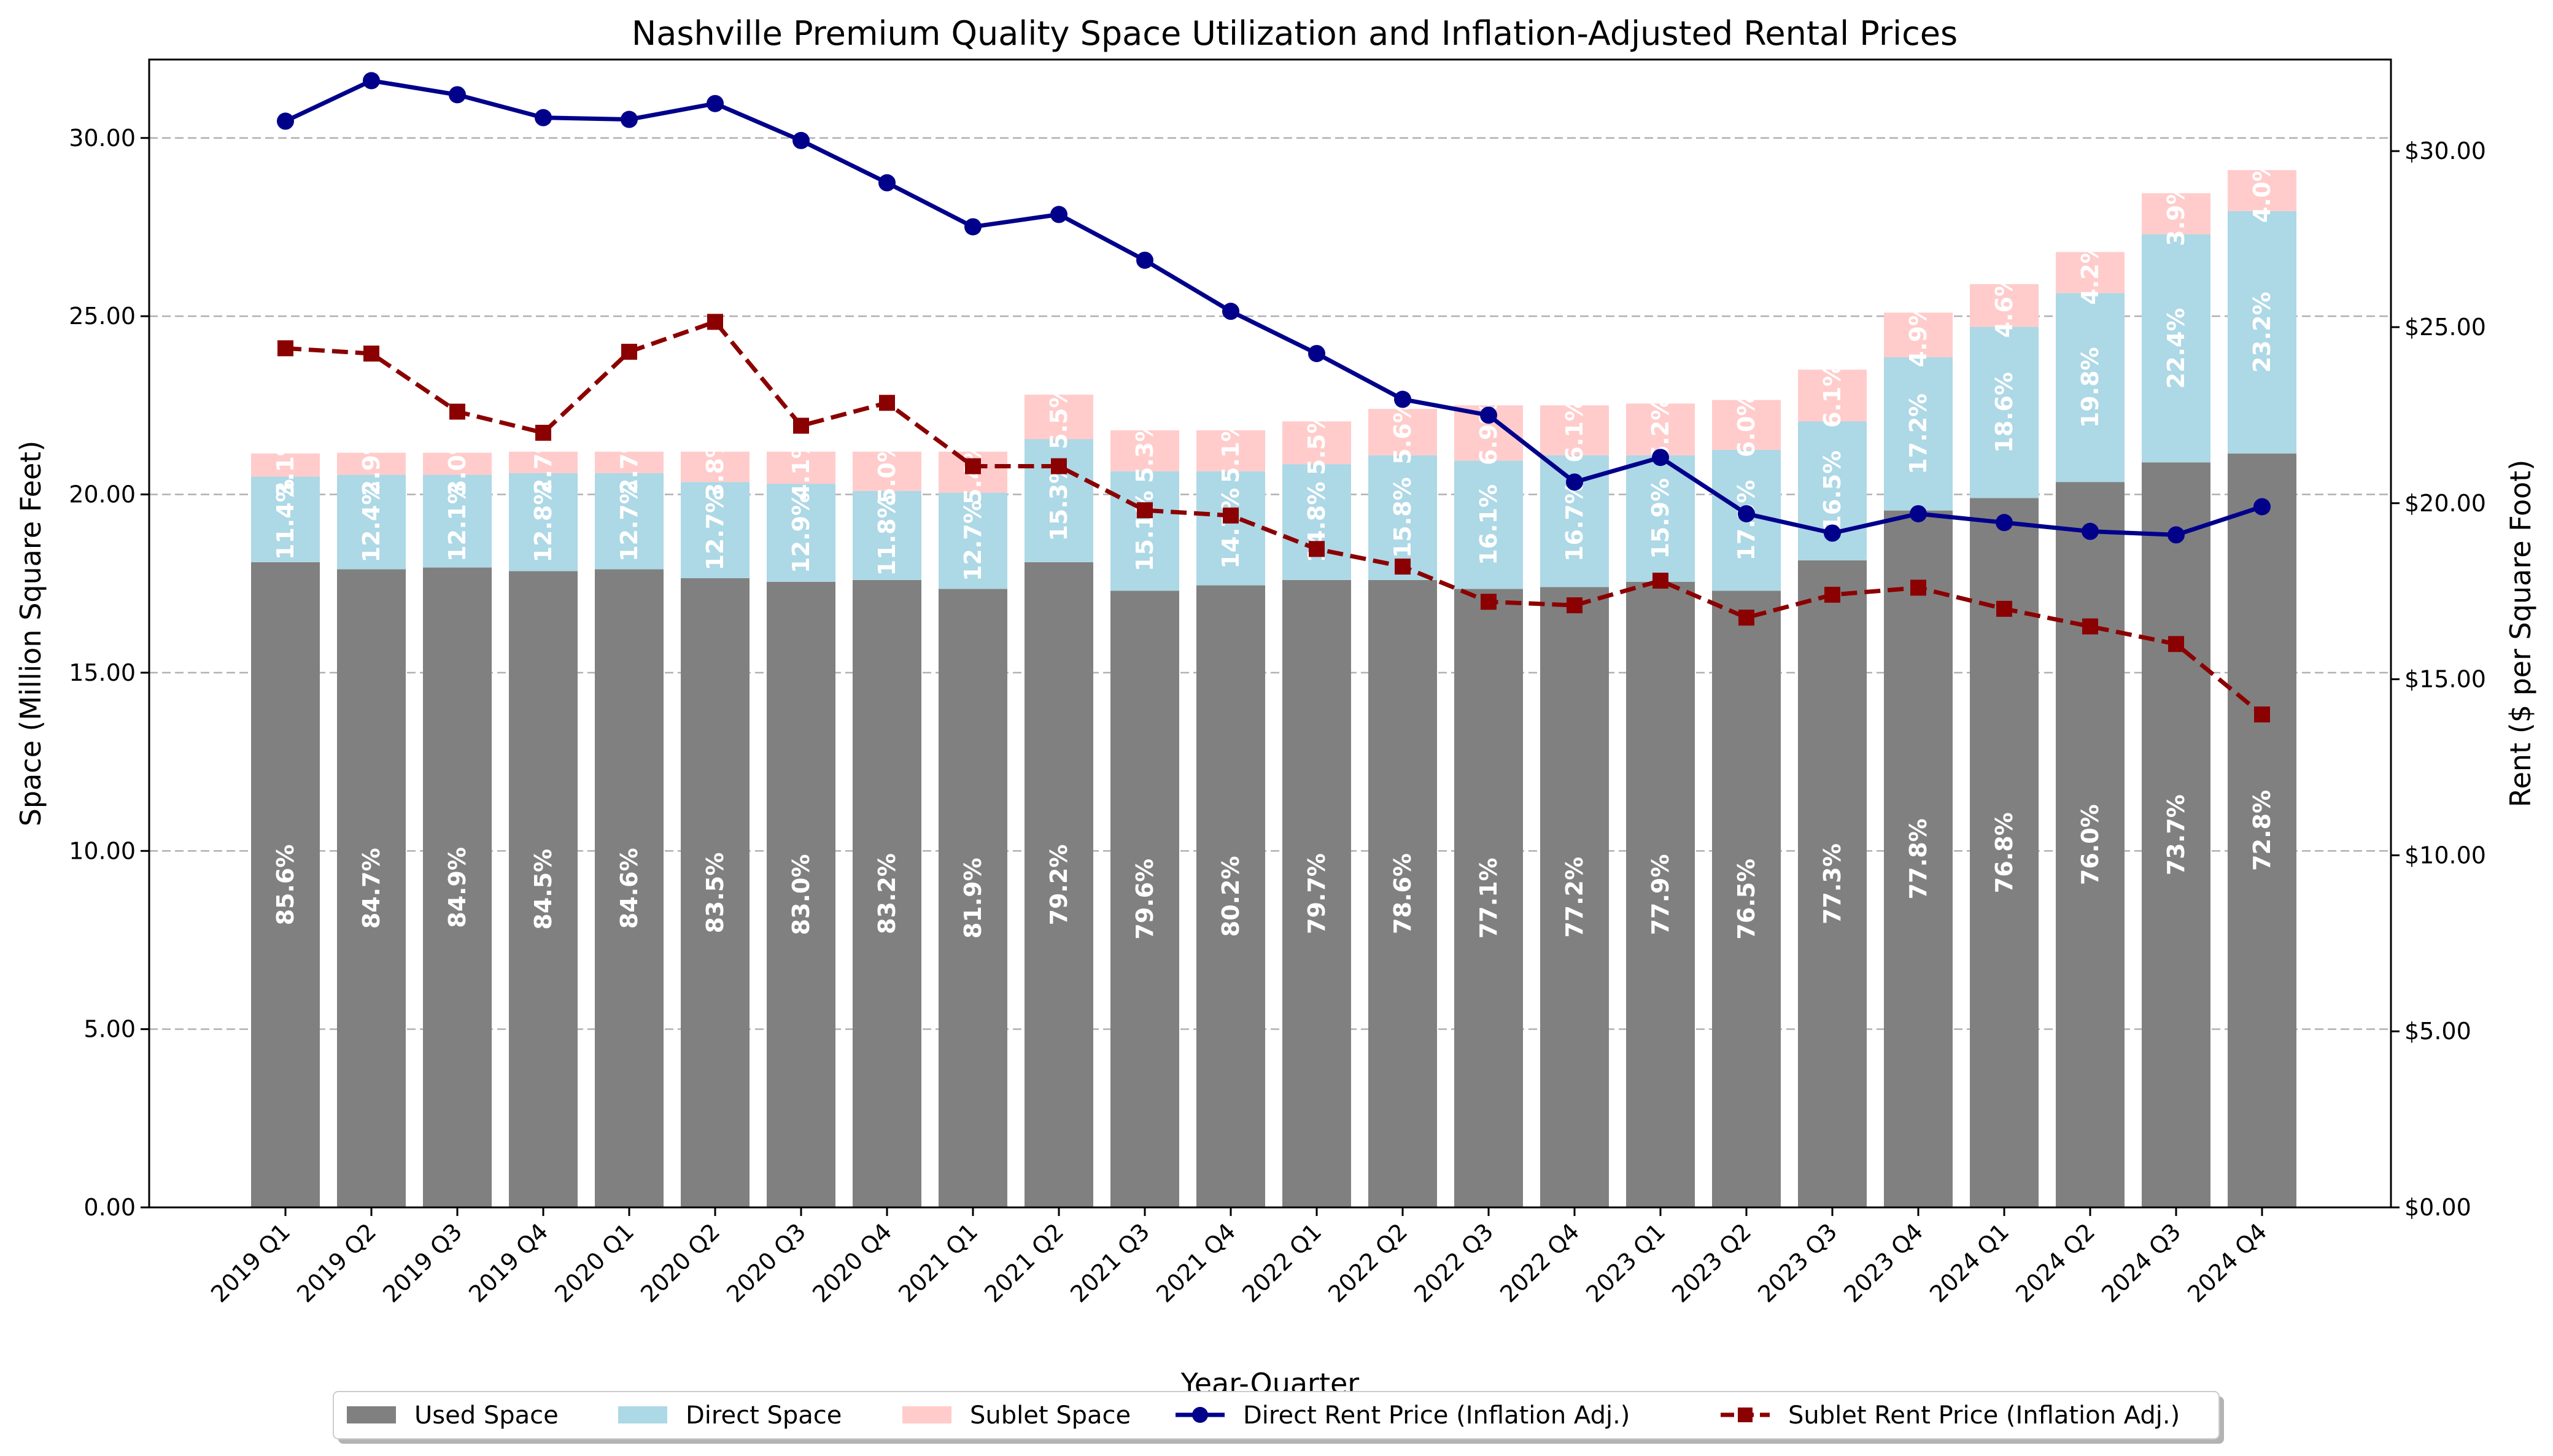  What do you see at coordinates (972, 898) in the screenshot?
I see `used-space-label: 81.9%` at bounding box center [972, 898].